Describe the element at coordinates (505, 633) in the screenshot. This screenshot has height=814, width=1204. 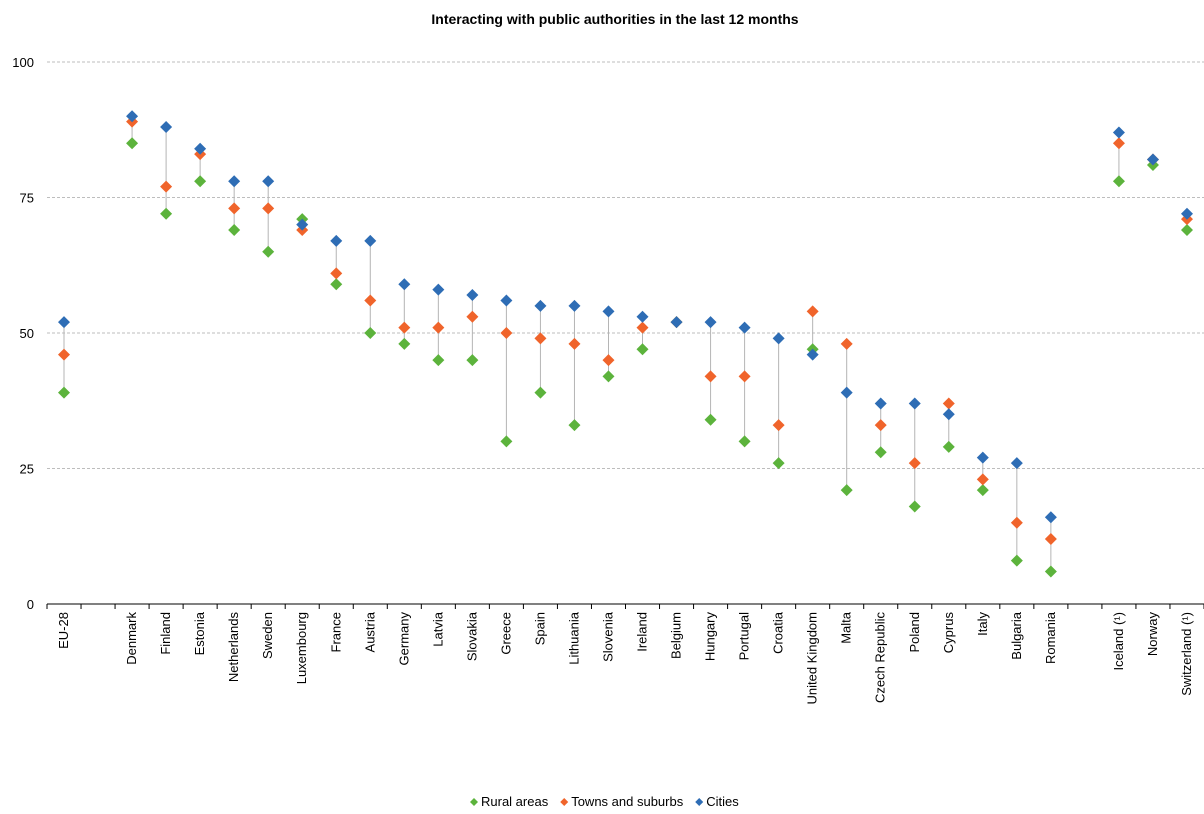
I see `x-tick-label: Greece` at that location.